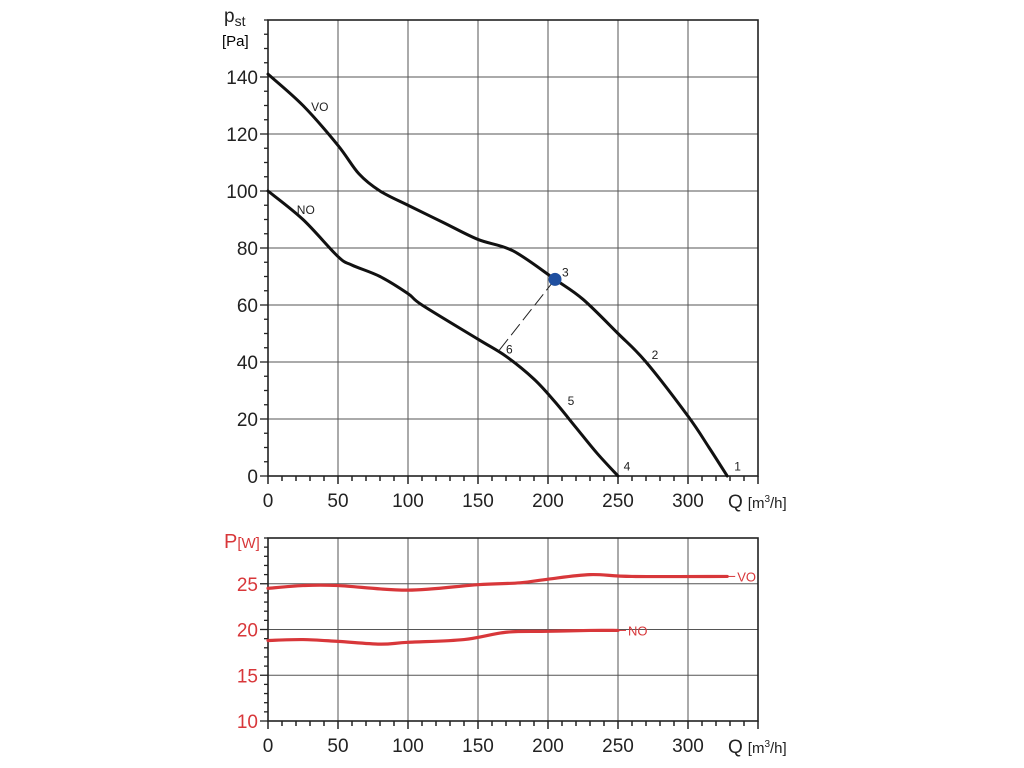  I want to click on point-label: 1, so click(737, 466).